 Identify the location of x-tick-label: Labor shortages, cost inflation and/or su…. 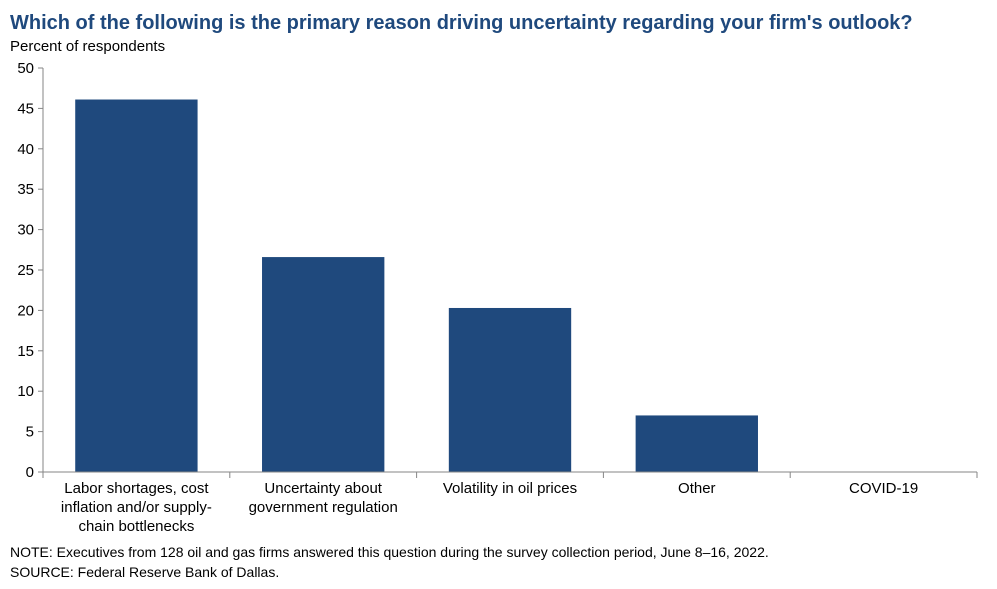
(136, 507).